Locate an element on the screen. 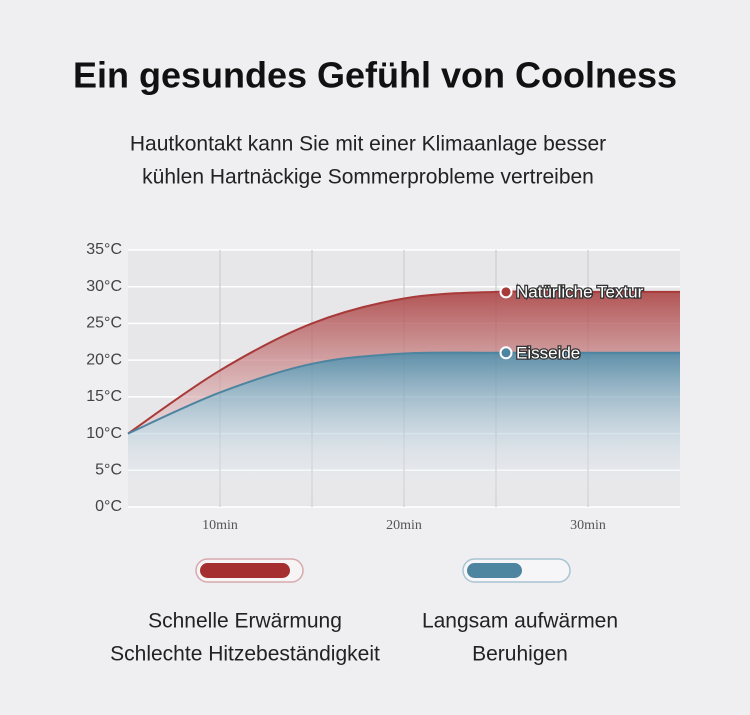  title: Ein gesundes Gefühl von Coolness is located at coordinates (375, 75).